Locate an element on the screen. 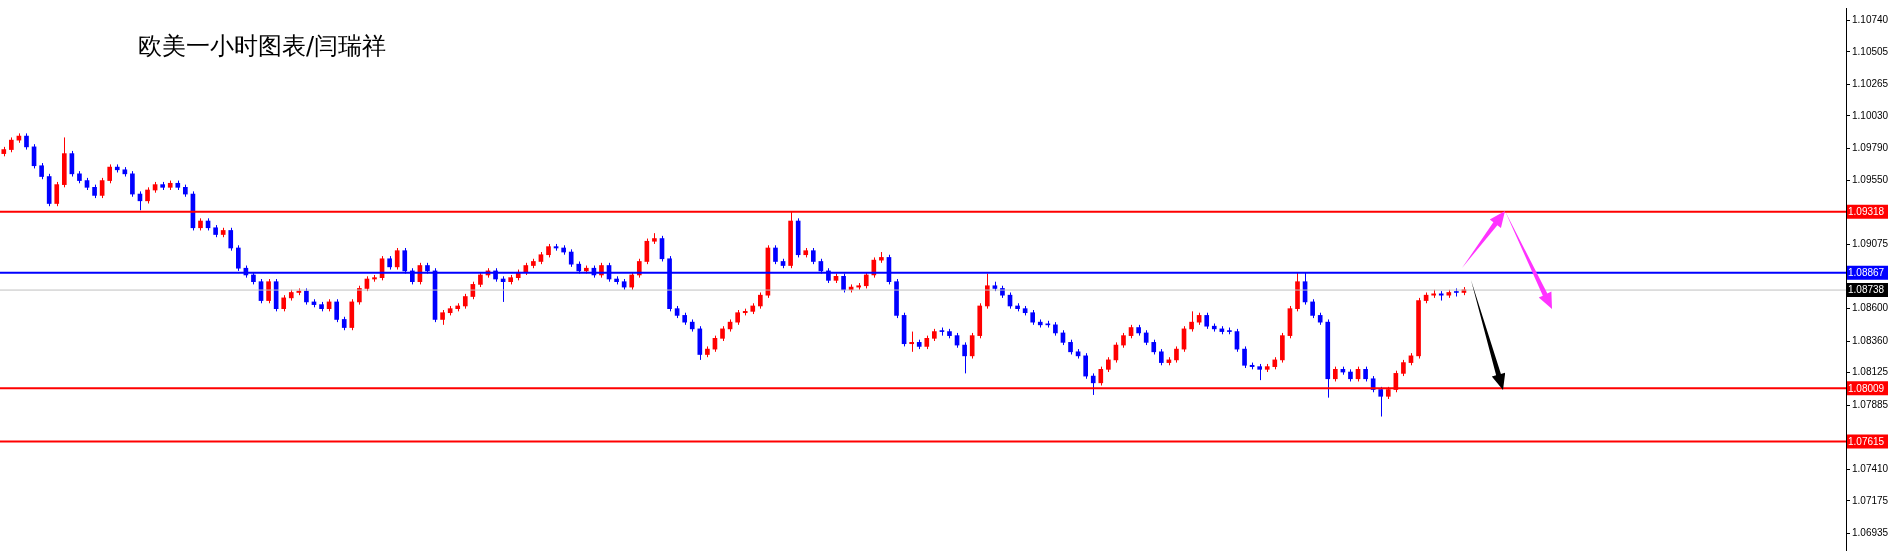  ref-line-label: 1.09318 is located at coordinates (1866, 212).